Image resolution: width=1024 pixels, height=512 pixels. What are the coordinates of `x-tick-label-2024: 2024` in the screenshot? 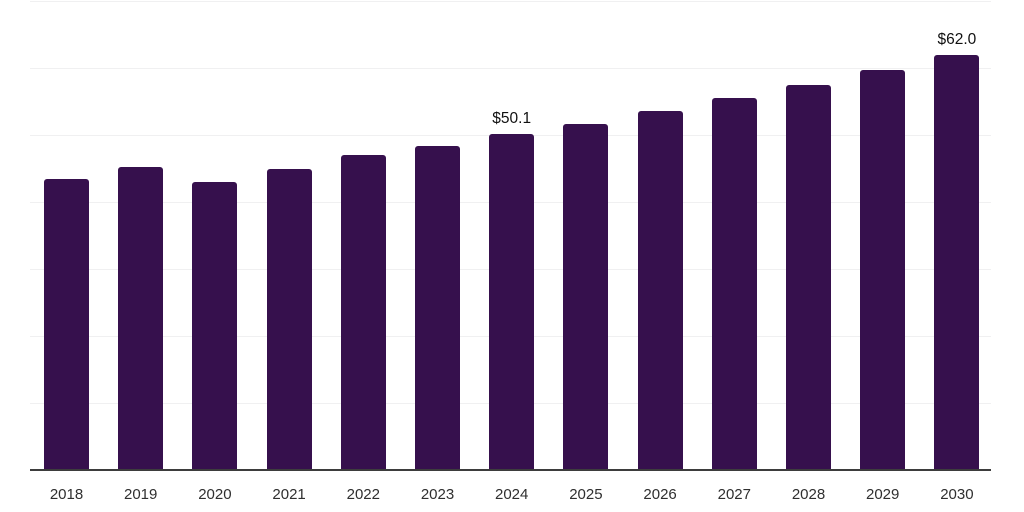 It's located at (512, 494).